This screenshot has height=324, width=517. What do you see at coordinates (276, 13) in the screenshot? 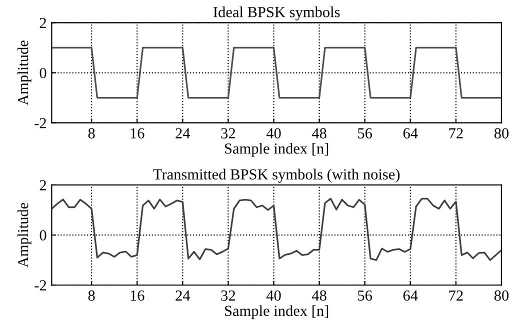
I see `chart-title: Ideal BPSK symbols` at bounding box center [276, 13].